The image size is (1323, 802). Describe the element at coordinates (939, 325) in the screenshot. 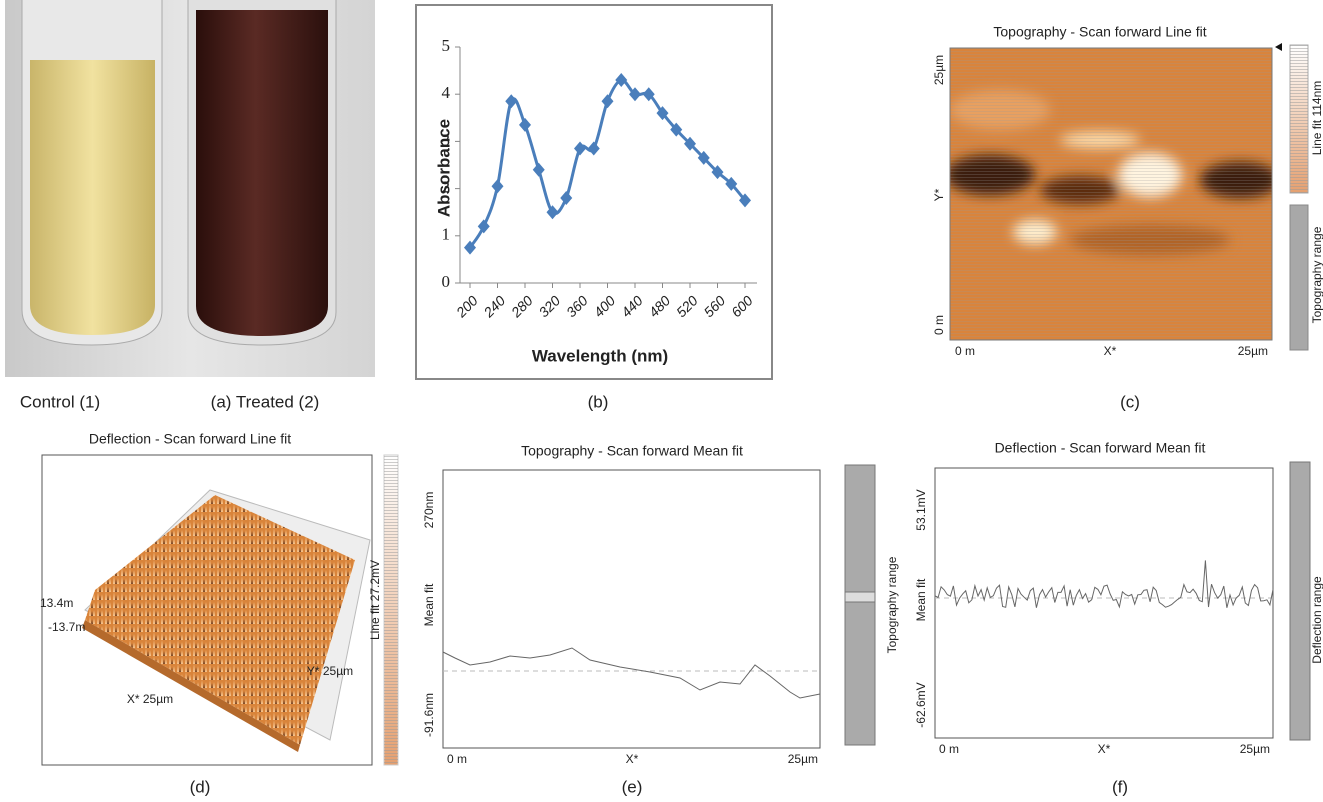

I see `y-bottom-label: 0 m` at that location.